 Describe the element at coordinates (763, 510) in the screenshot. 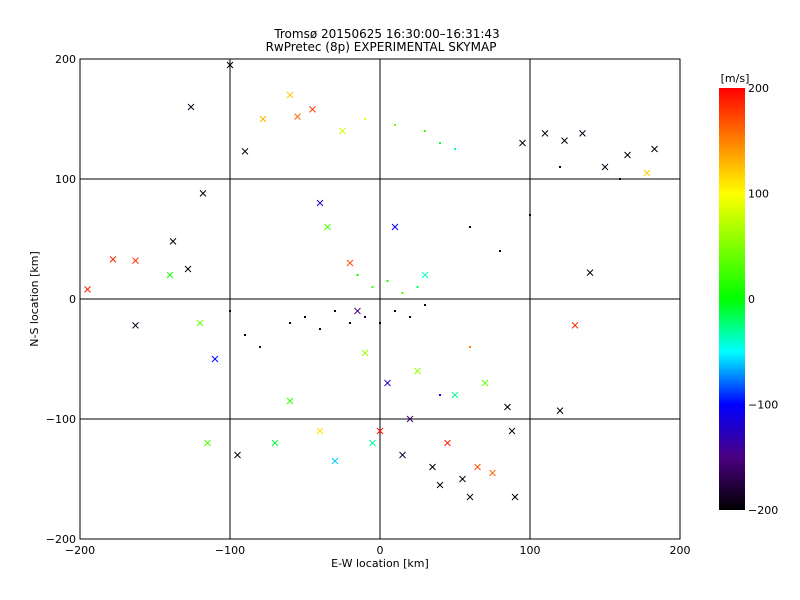

I see `colorbar-tick-label: −200` at that location.